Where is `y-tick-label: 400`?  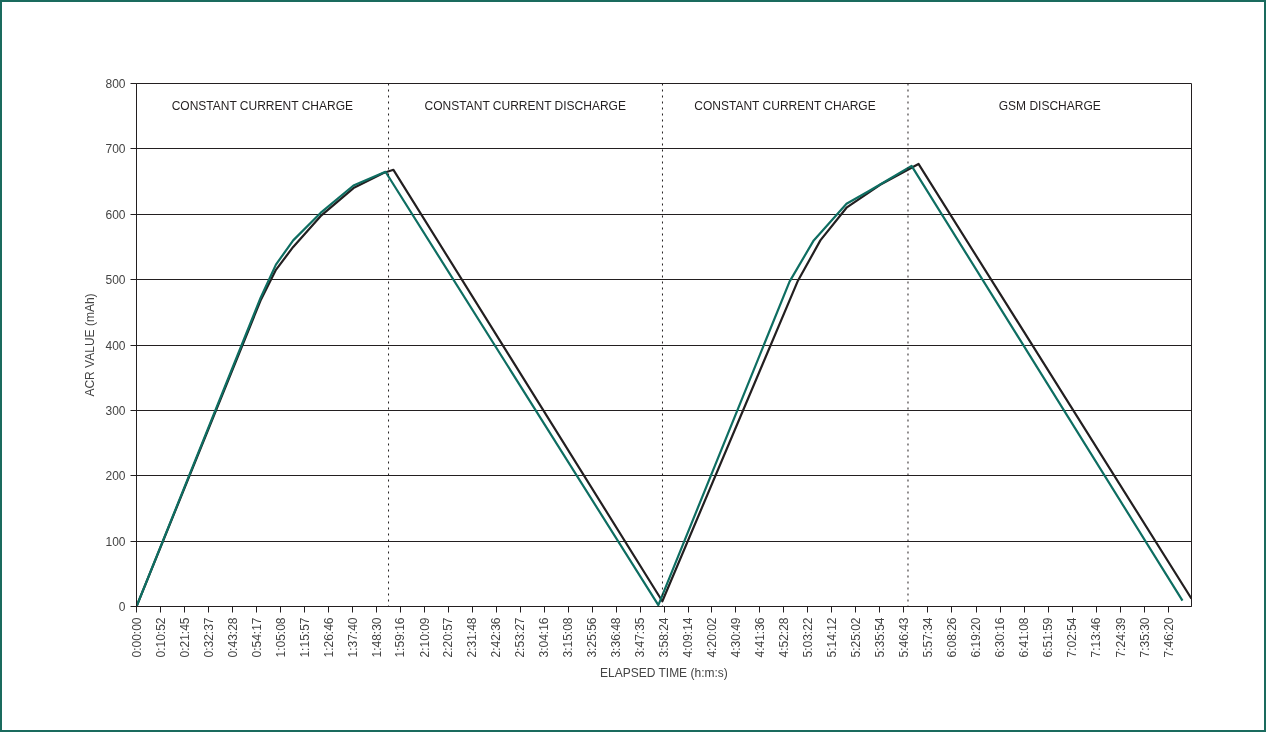 y-tick-label: 400 is located at coordinates (115, 345).